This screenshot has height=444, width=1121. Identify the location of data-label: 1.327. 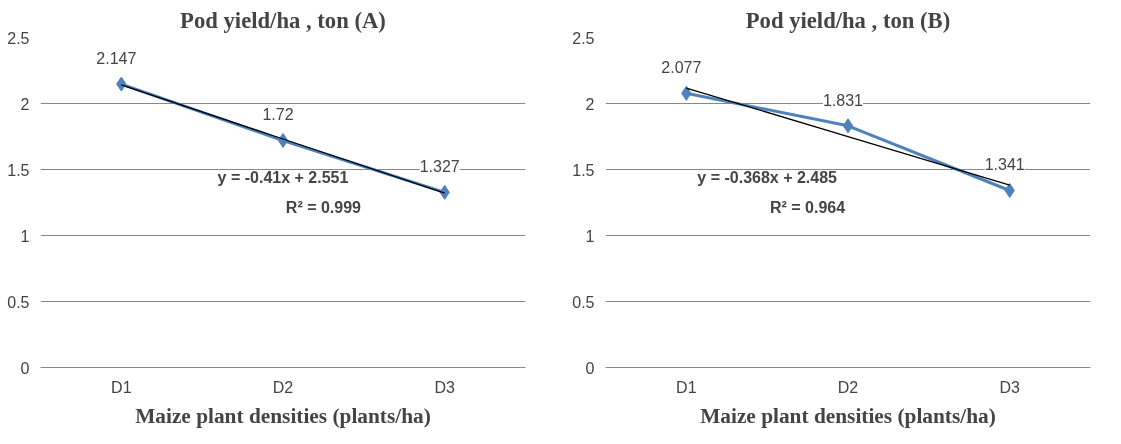
(439, 167).